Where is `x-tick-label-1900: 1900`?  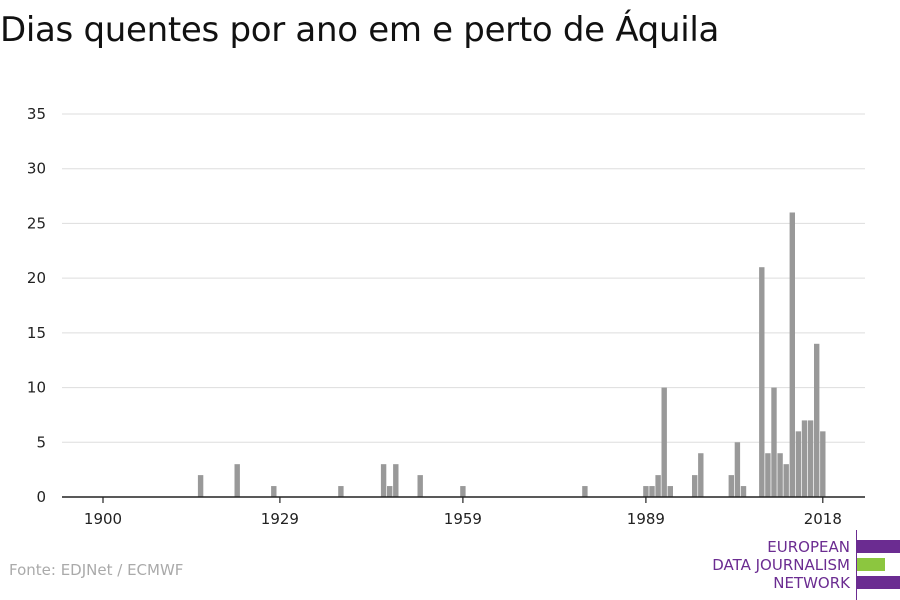
x-tick-label-1900: 1900 is located at coordinates (103, 519).